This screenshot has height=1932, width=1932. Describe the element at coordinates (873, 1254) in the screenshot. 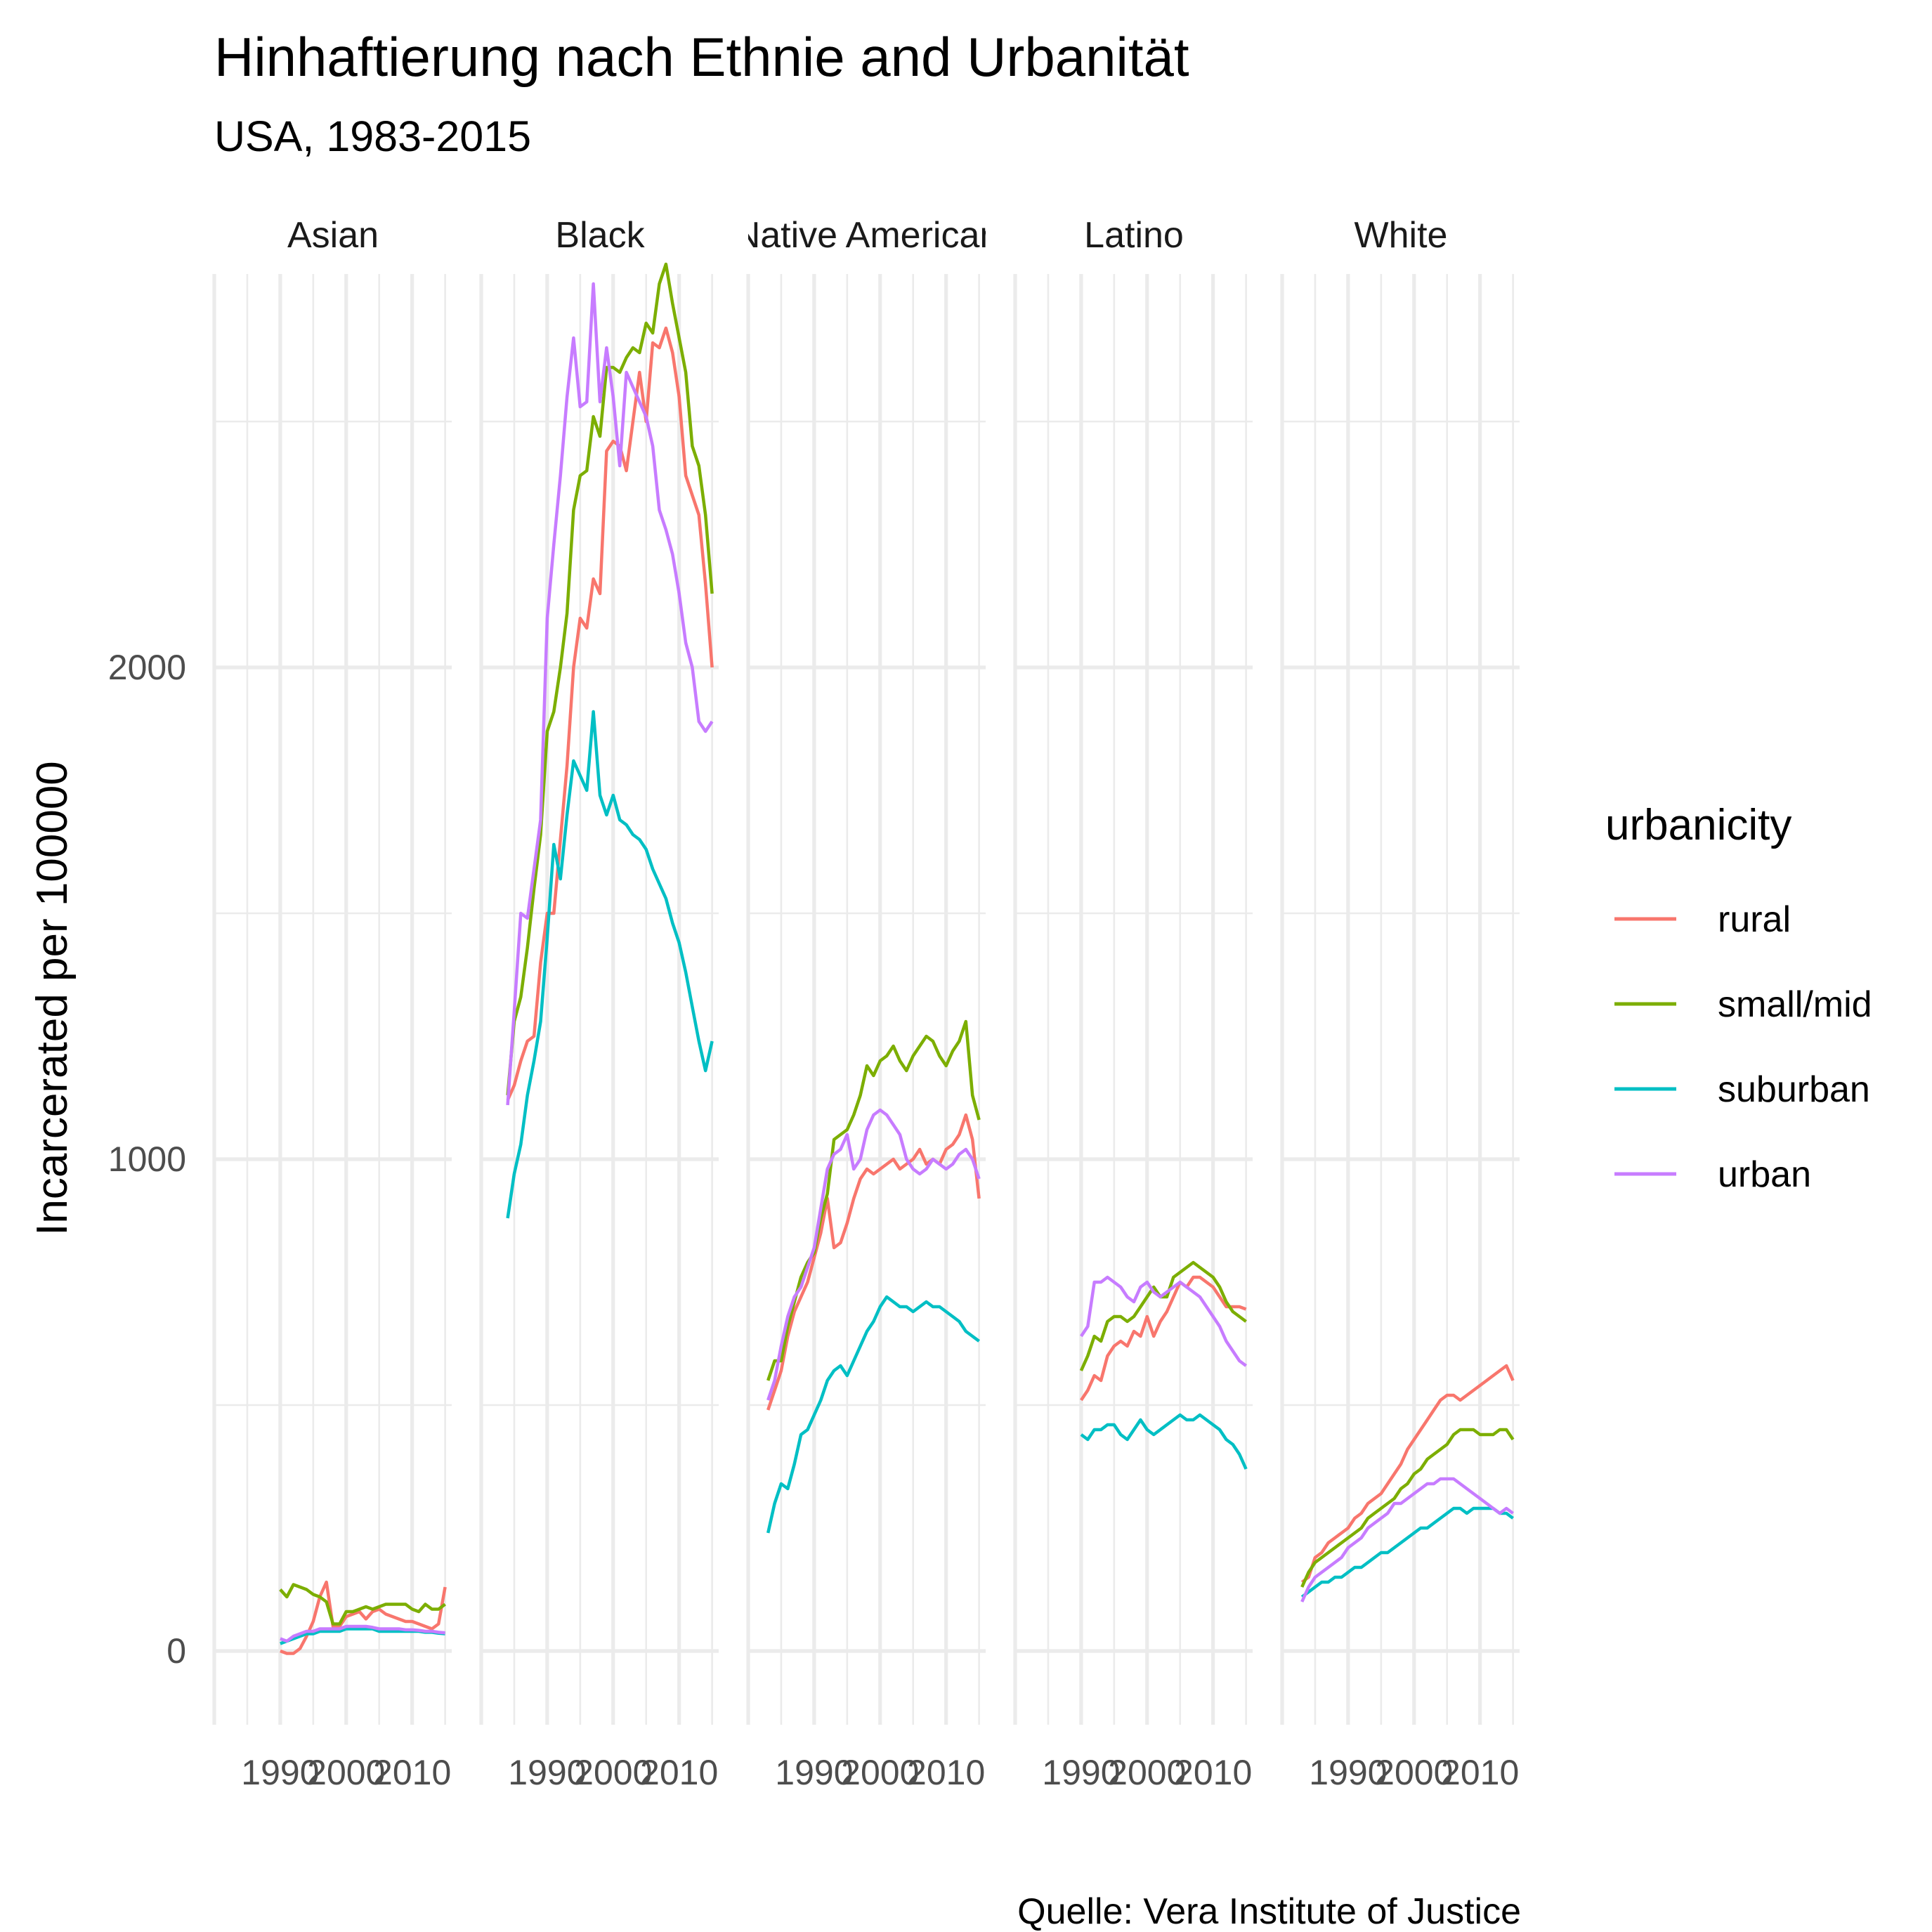

I see `series-line-native-american-urban` at that location.